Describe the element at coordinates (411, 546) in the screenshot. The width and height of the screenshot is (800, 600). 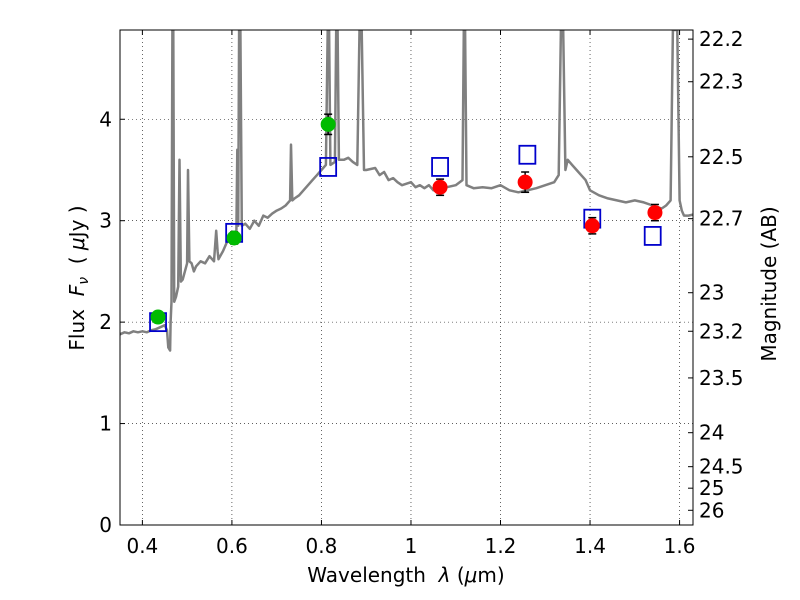
I see `x-tick-label: 1` at that location.